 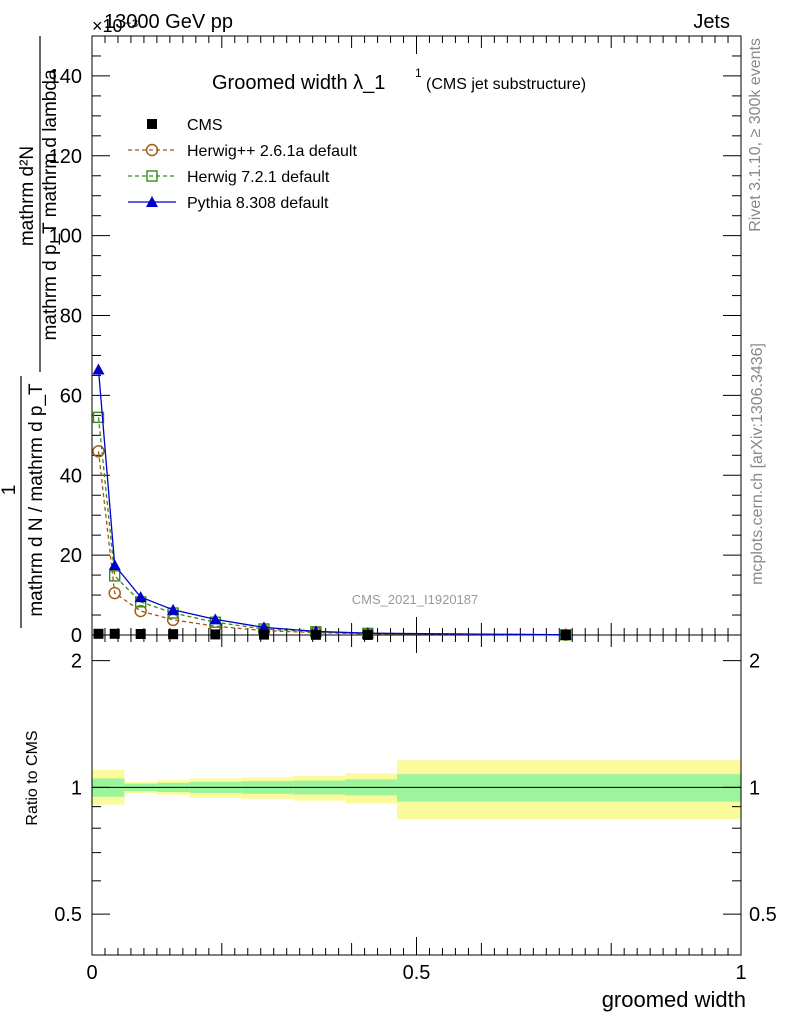 I want to click on x-tick-label: 0.5, so click(x=417, y=973).